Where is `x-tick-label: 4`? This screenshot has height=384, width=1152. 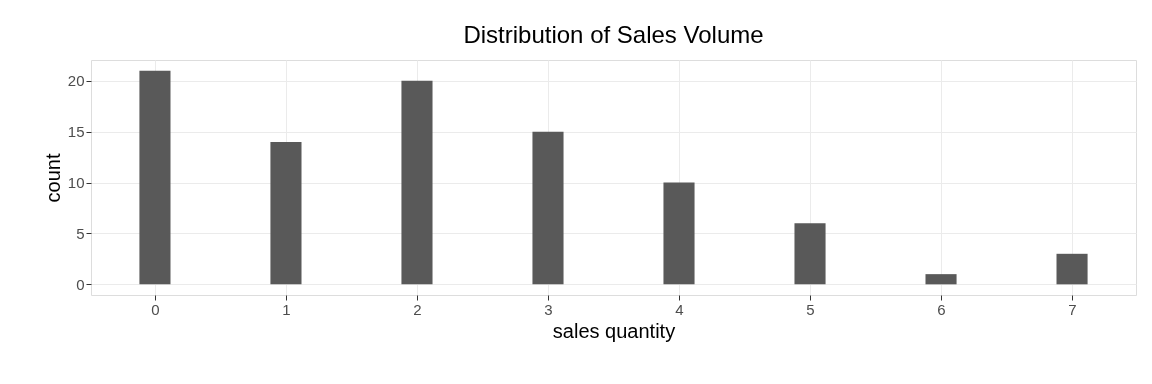
x-tick-label: 4 is located at coordinates (679, 309).